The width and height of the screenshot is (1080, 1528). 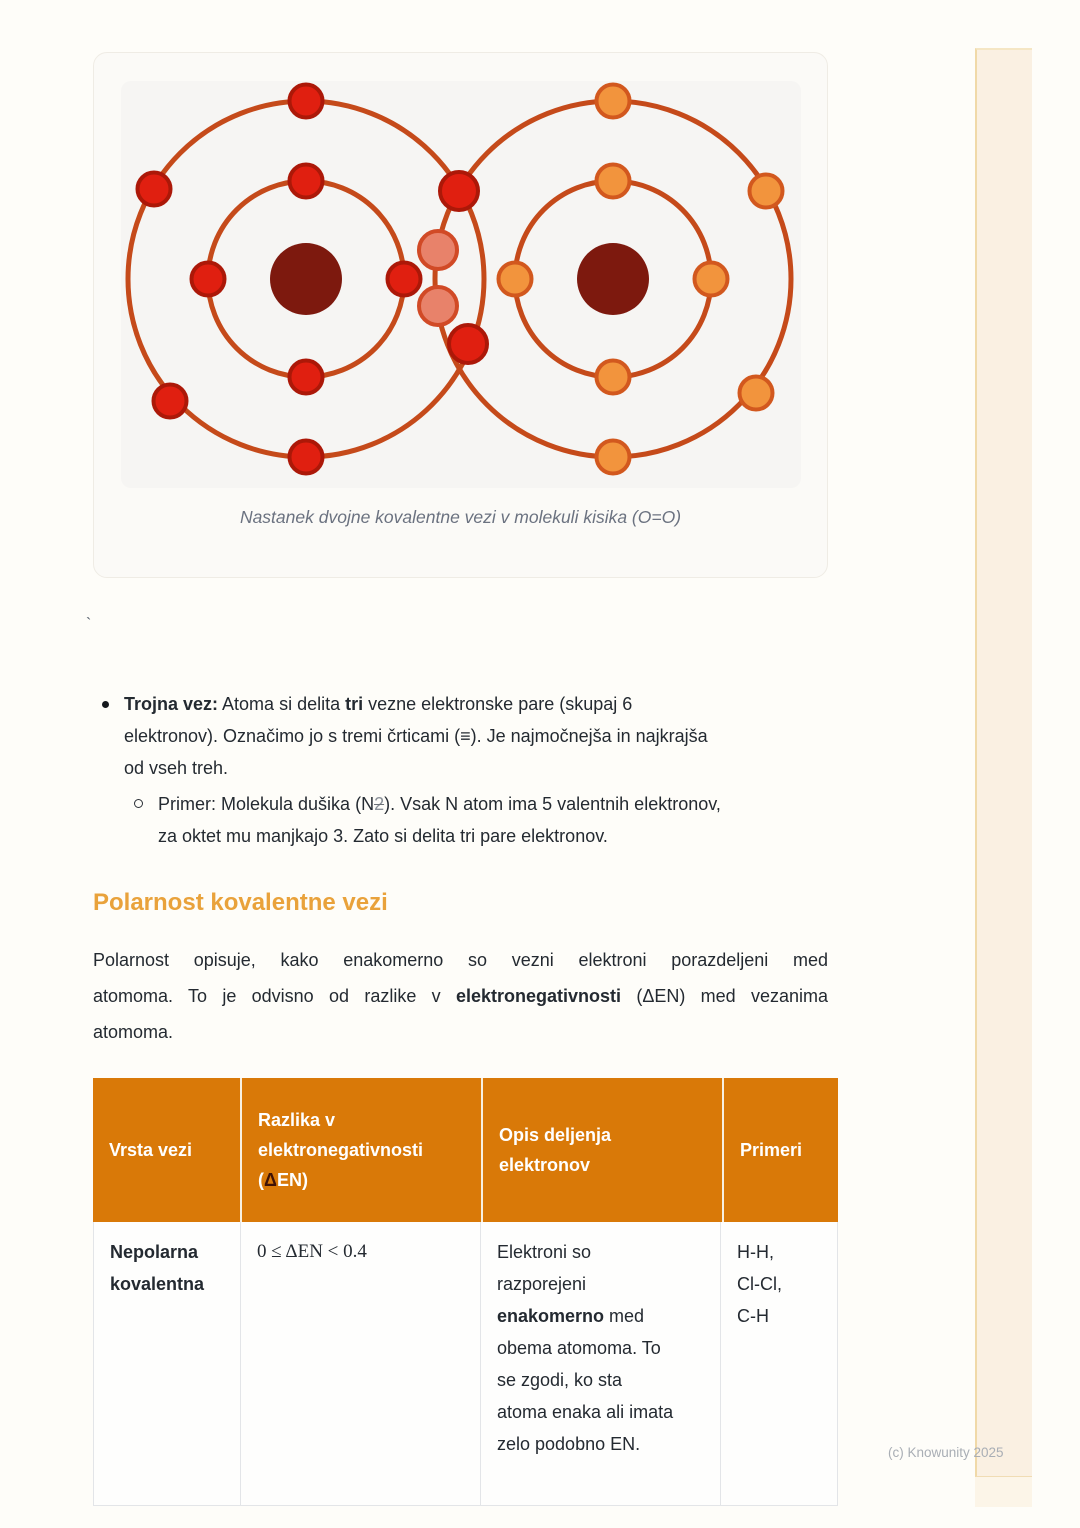 What do you see at coordinates (1003, 762) in the screenshot?
I see `side-accent-bar` at bounding box center [1003, 762].